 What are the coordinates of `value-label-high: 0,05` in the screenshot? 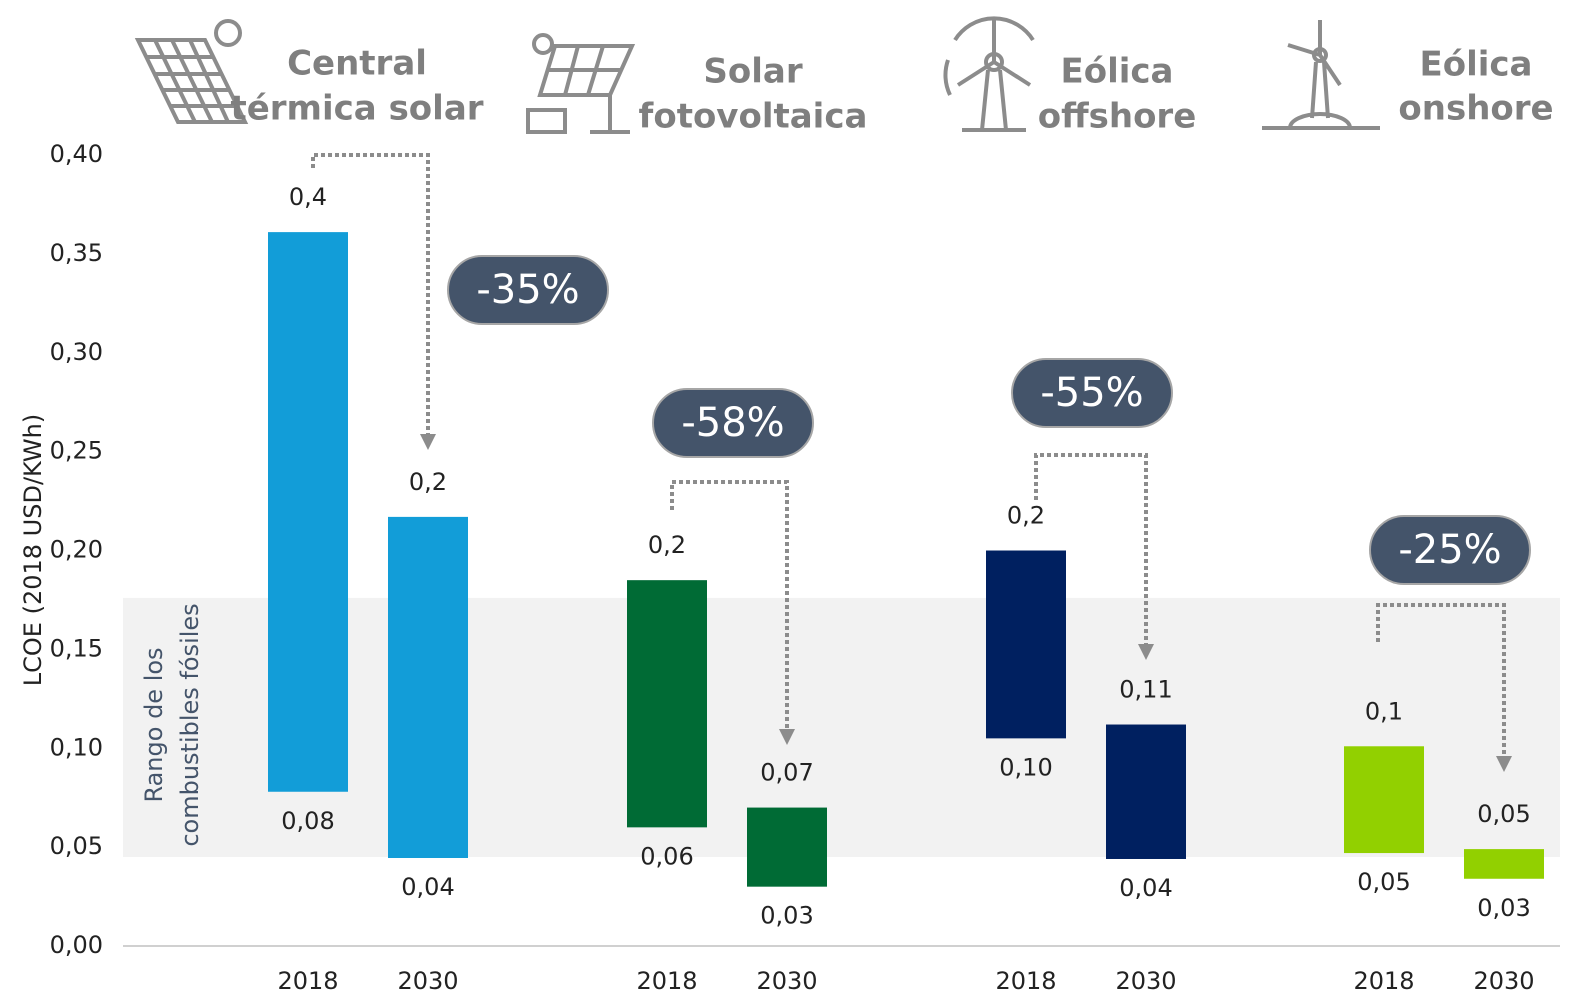 It's located at (1503, 814).